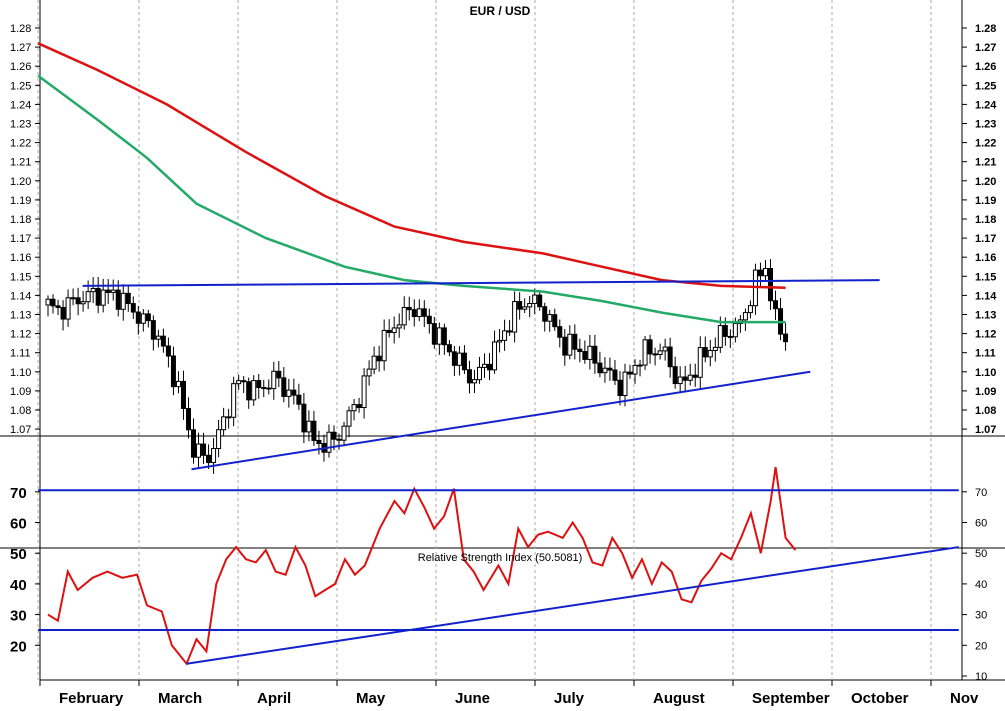  What do you see at coordinates (472, 698) in the screenshot?
I see `month-label: June` at bounding box center [472, 698].